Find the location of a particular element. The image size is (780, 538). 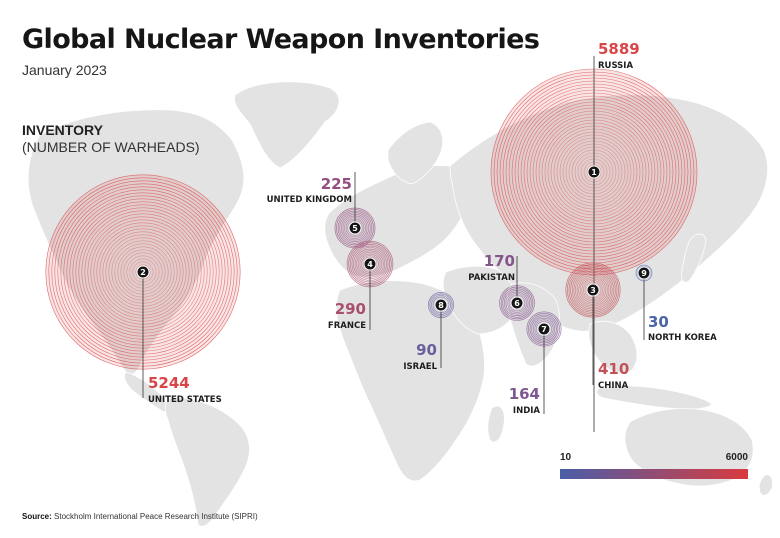

country-marker-china: 3 410 CHINA is located at coordinates (597, 326).